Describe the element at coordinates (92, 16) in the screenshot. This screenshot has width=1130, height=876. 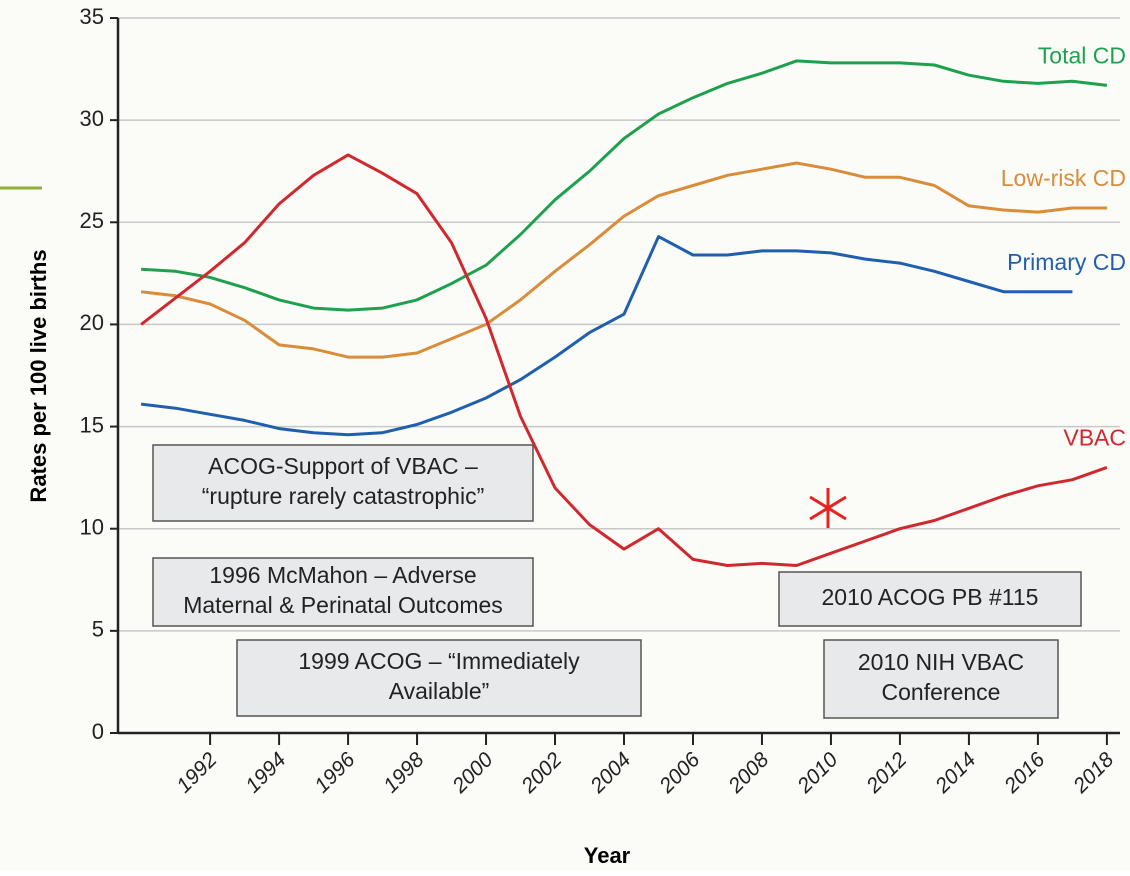
I see `y-tick-label: 35` at that location.